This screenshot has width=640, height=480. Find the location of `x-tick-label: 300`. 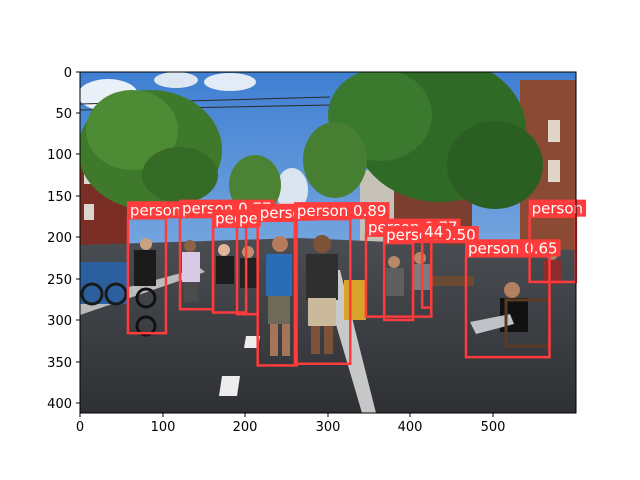

x-tick-label: 300 is located at coordinates (328, 427).